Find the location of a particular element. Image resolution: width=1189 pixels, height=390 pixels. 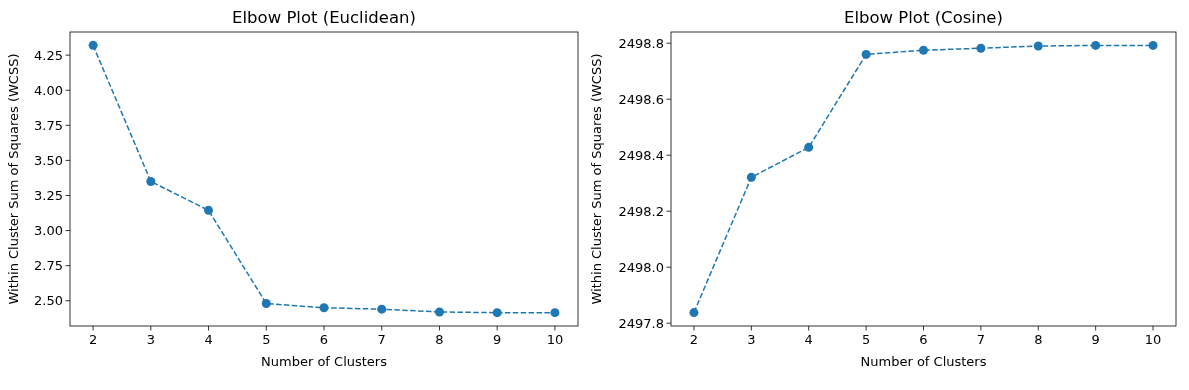

y-tick-label: 2498.2 is located at coordinates (641, 211).